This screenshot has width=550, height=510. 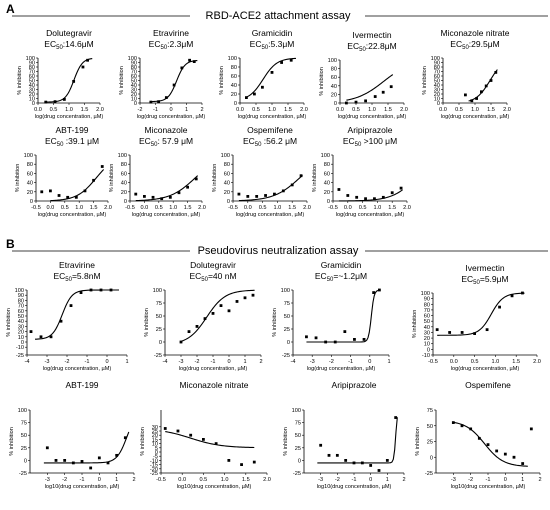 I want to click on panelA-plots-2-title: Gramicidin, so click(x=272, y=33).